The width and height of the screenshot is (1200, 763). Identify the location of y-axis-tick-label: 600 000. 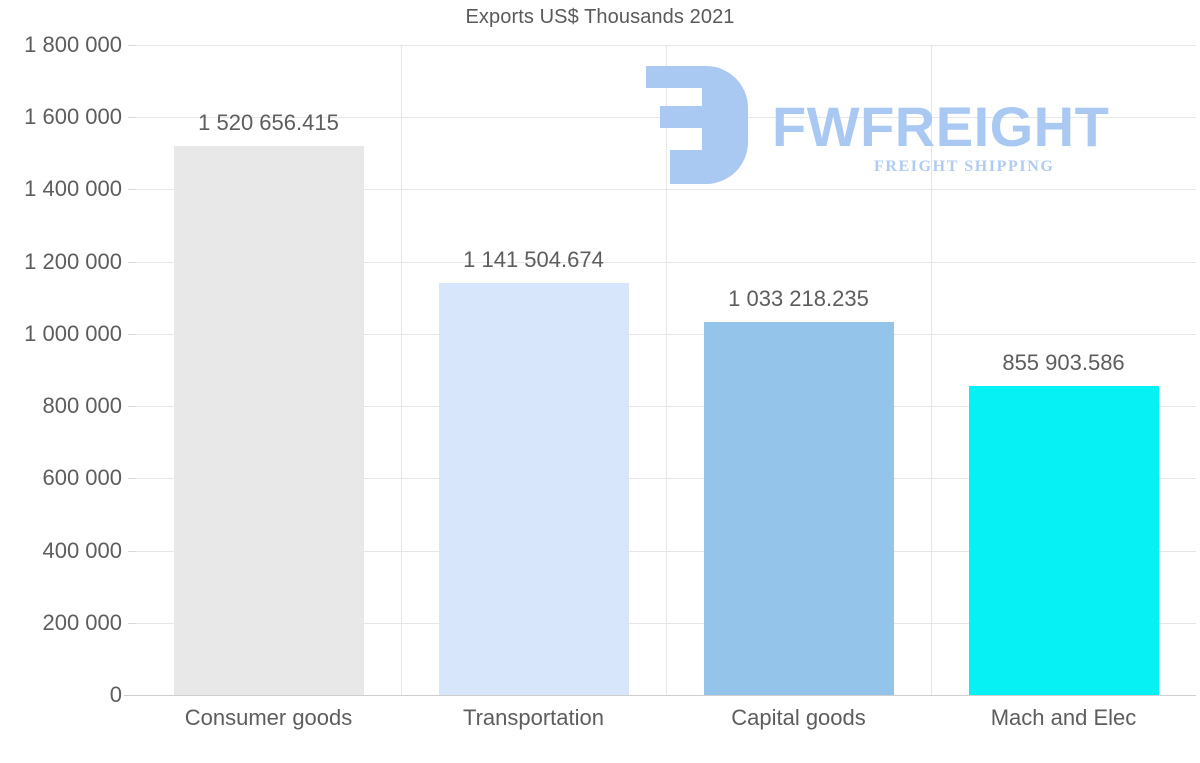
(82, 478).